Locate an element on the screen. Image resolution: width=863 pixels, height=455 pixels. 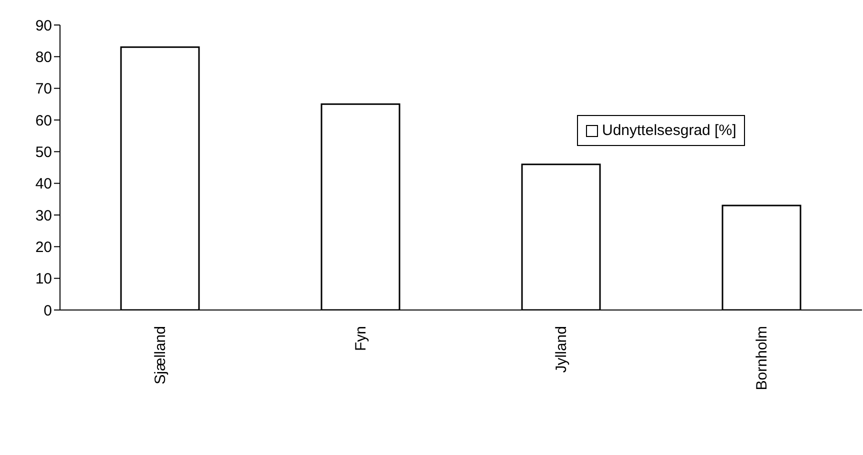
y-tick-label: 90 is located at coordinates (43, 25).